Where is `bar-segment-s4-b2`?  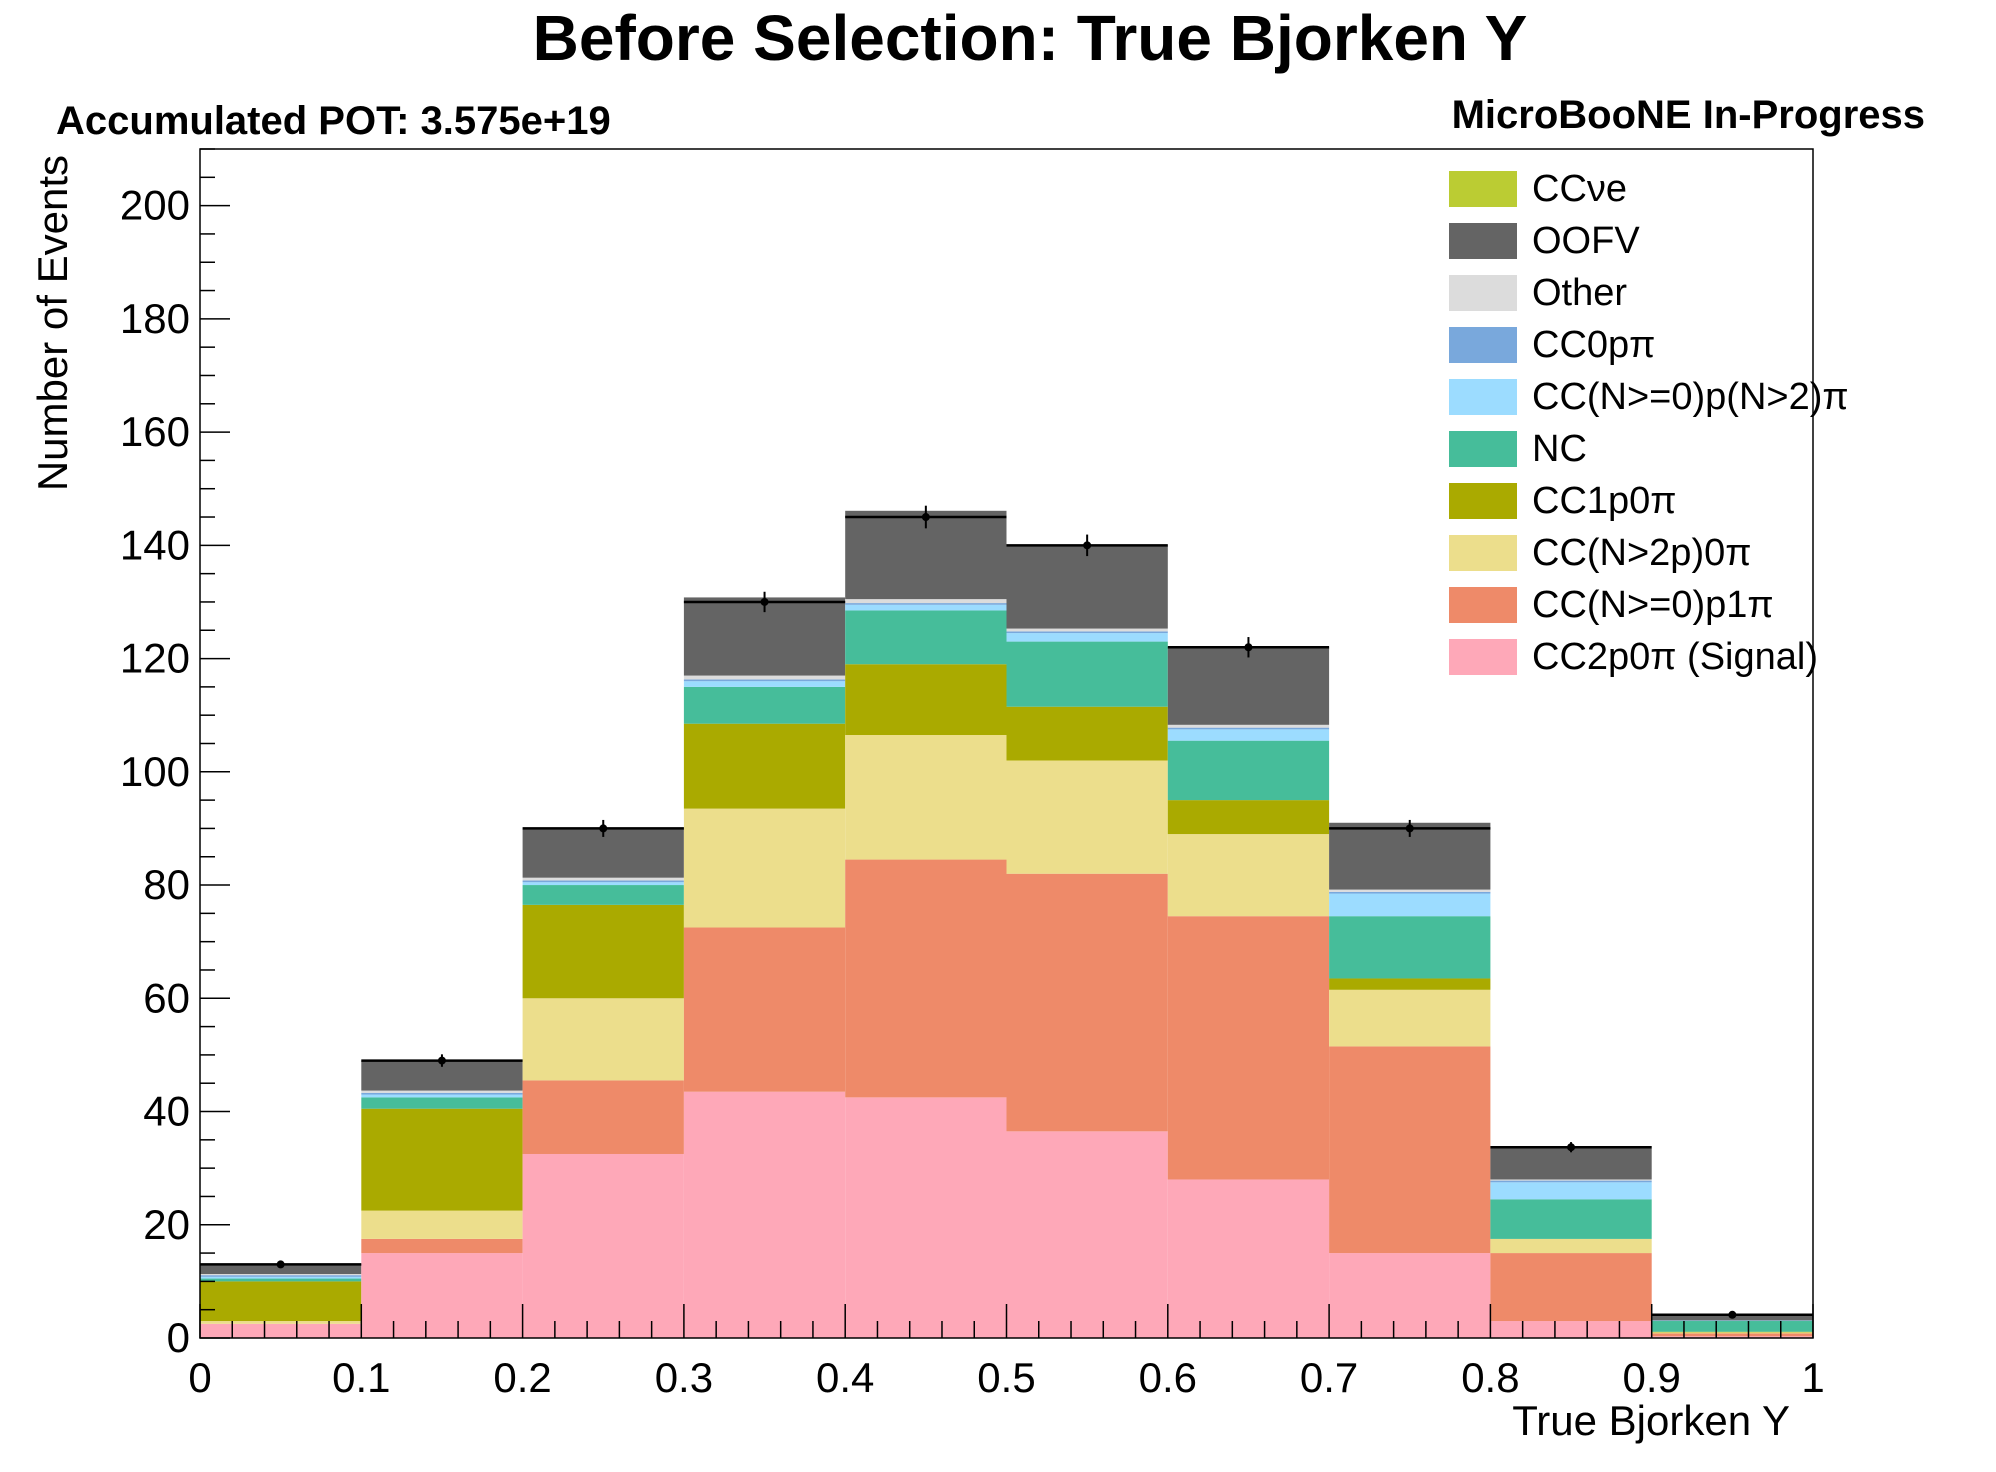 bar-segment-s4-b2 is located at coordinates (603, 895).